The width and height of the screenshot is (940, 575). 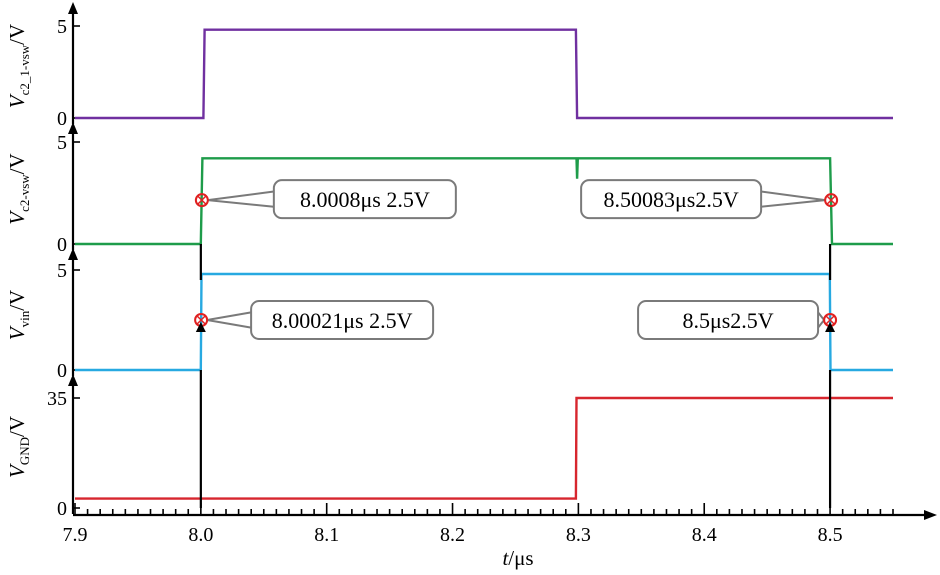 I want to click on callout: 8.5μs2.5V, so click(x=737, y=320).